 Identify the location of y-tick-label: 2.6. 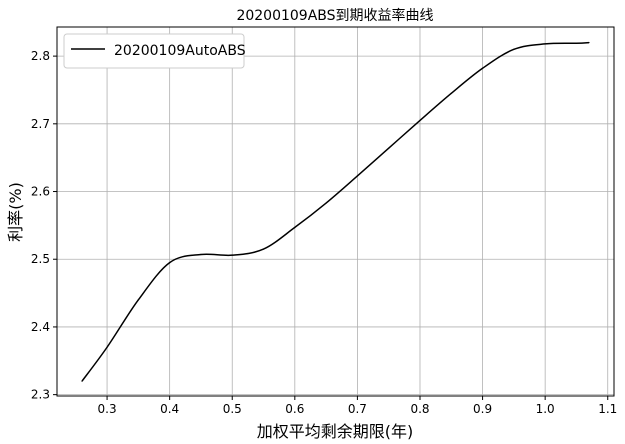
(40, 192).